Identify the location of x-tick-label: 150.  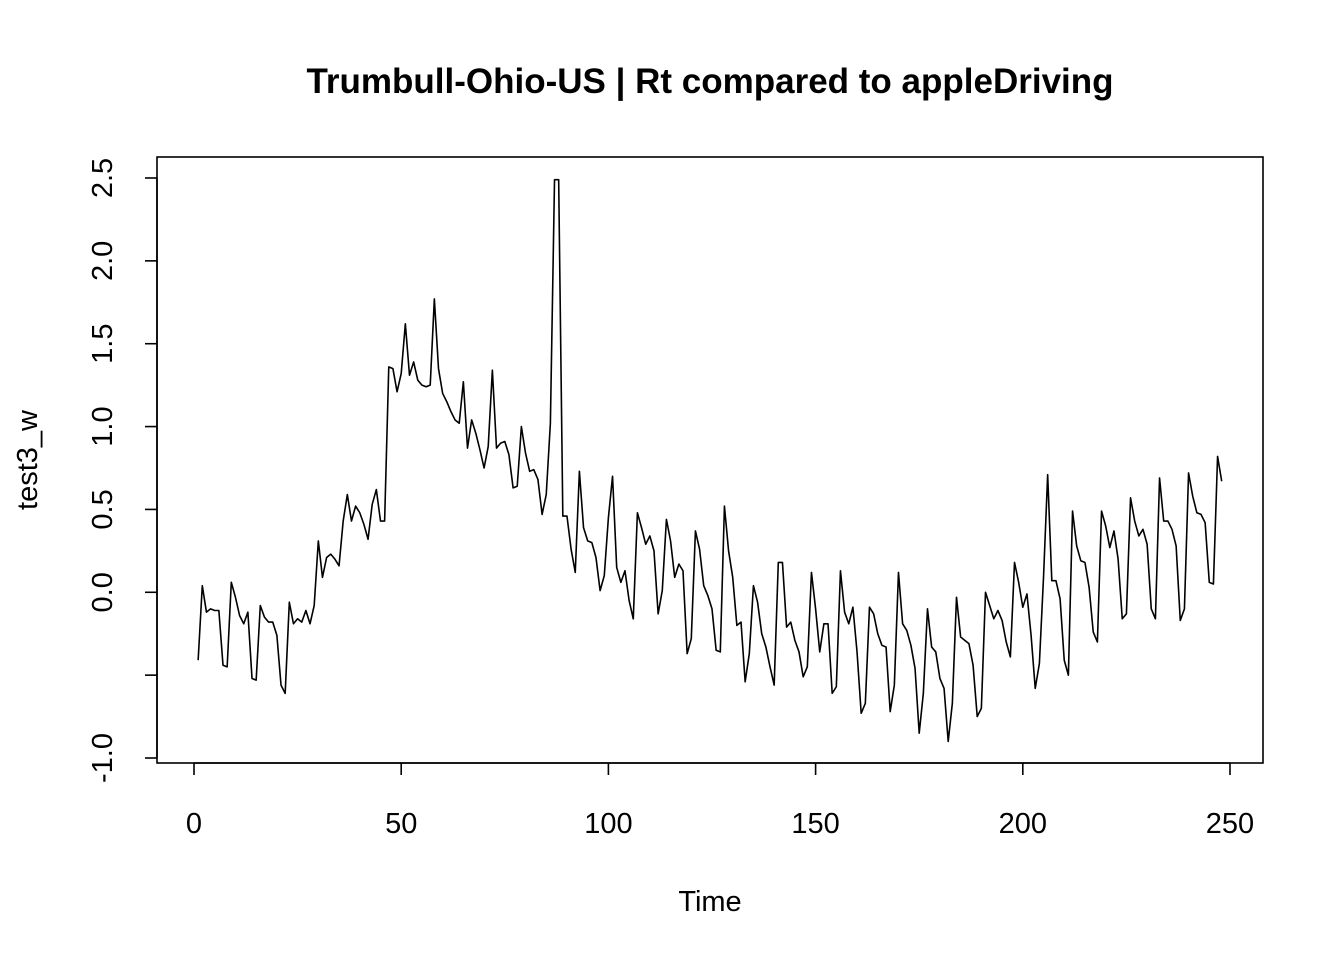
(815, 824).